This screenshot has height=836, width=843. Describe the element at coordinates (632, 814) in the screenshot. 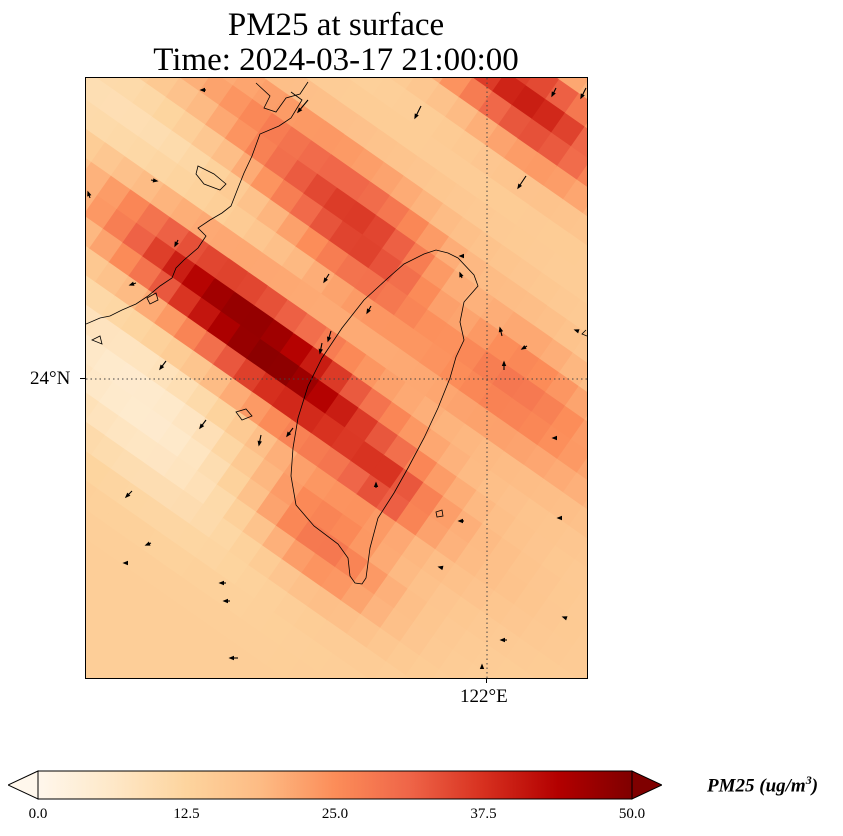

I see `colorbar-tick-label: 50.0` at that location.